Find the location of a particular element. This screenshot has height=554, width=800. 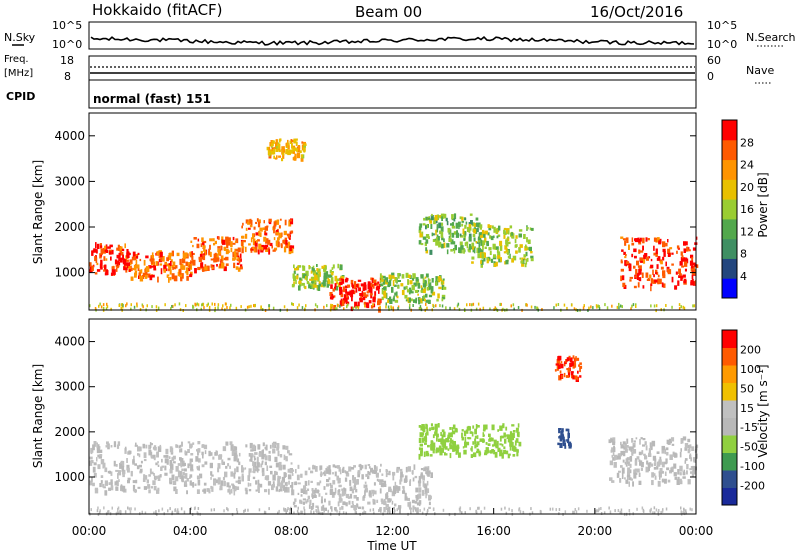

cpid-label: CPID is located at coordinates (20, 96).